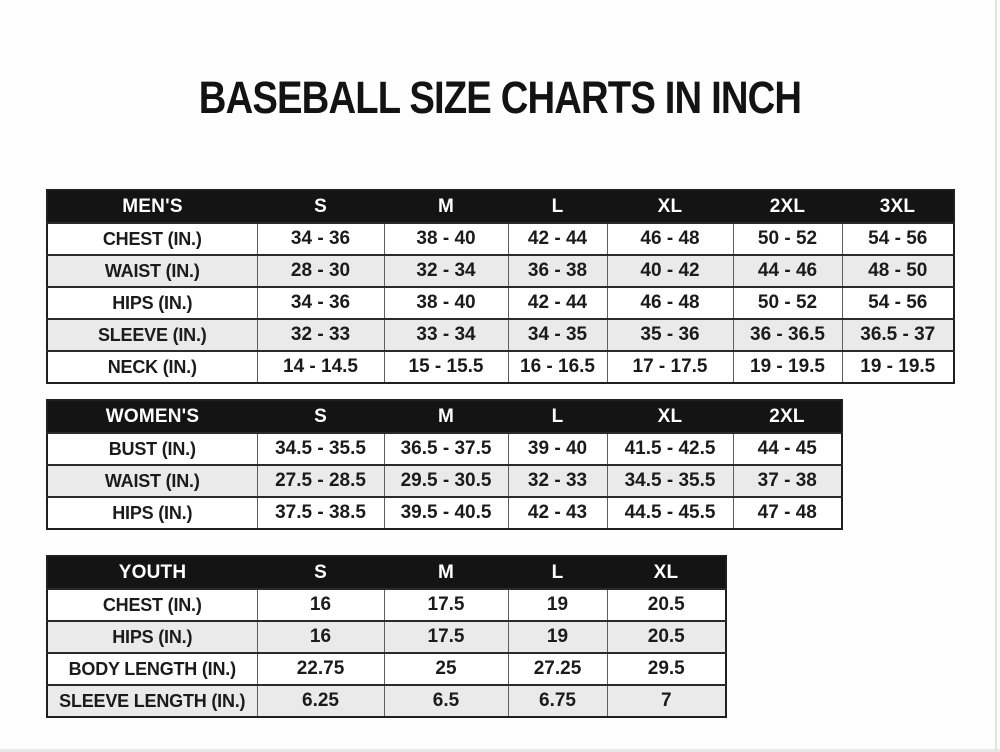 This screenshot has width=1000, height=752. I want to click on row-label: BUST (IN.), so click(152, 448).